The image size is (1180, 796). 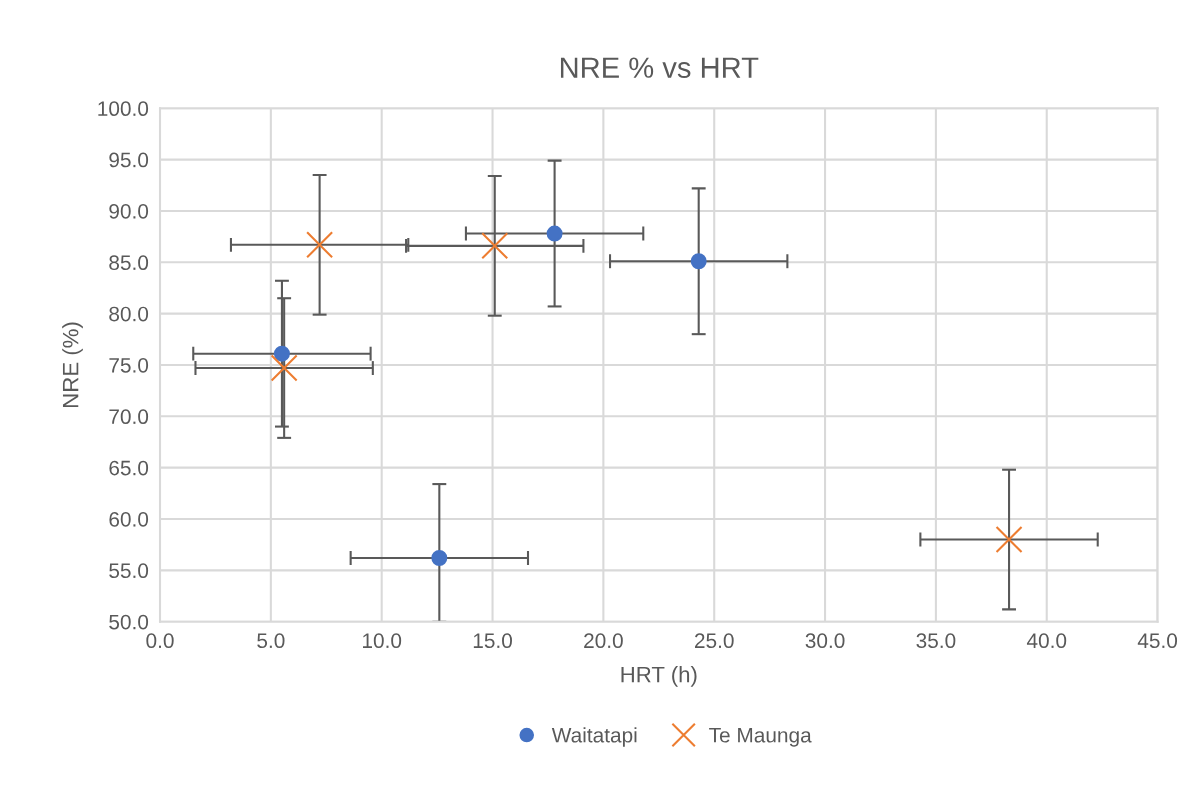 I want to click on x-tick-label: 35.0, so click(x=936, y=641).